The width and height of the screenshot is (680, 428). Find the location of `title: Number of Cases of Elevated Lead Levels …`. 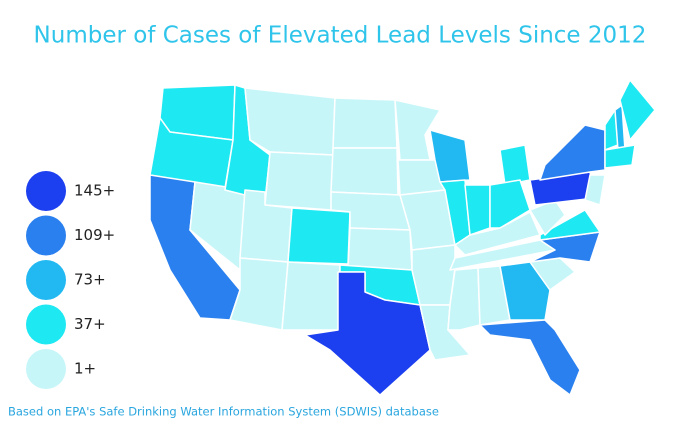

title: Number of Cases of Elevated Lead Levels … is located at coordinates (340, 36).